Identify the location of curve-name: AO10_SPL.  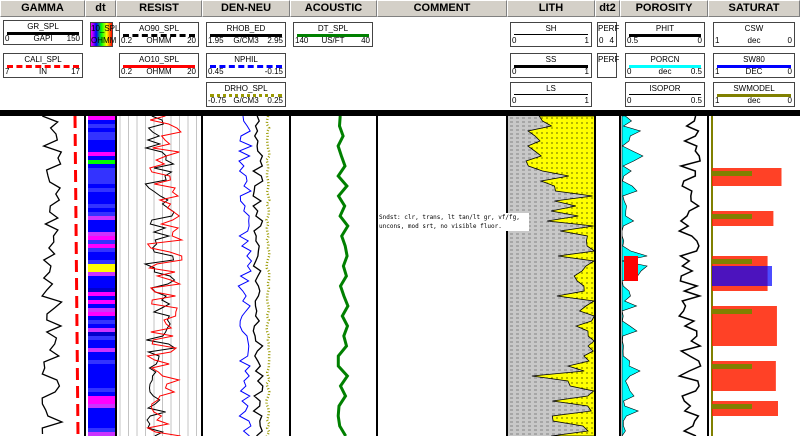
(159, 59).